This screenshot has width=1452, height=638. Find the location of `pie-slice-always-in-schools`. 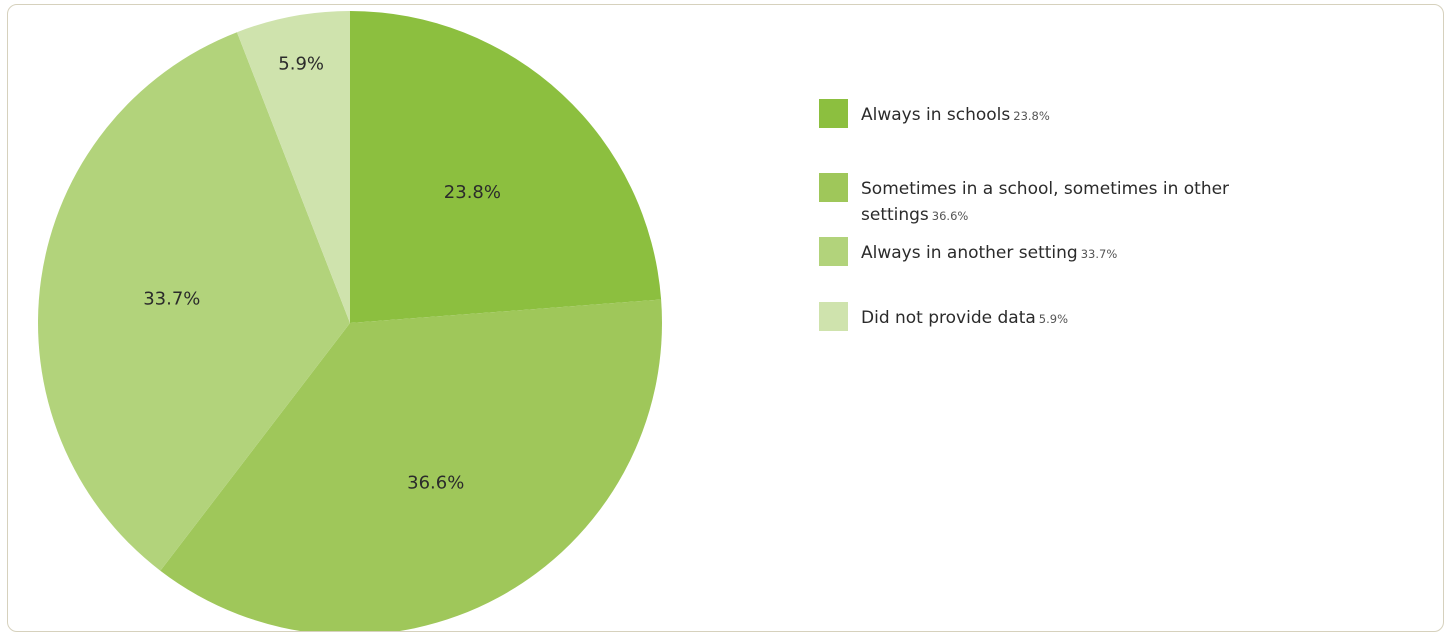

pie-slice-always-in-schools is located at coordinates (506, 167).